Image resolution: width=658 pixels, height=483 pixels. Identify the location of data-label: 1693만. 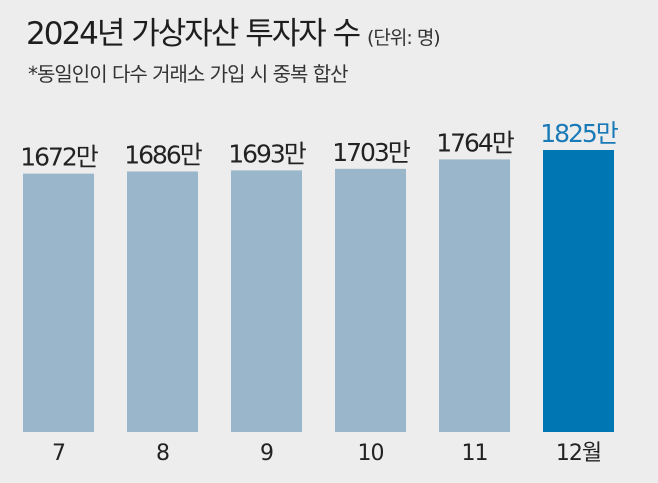
(267, 153).